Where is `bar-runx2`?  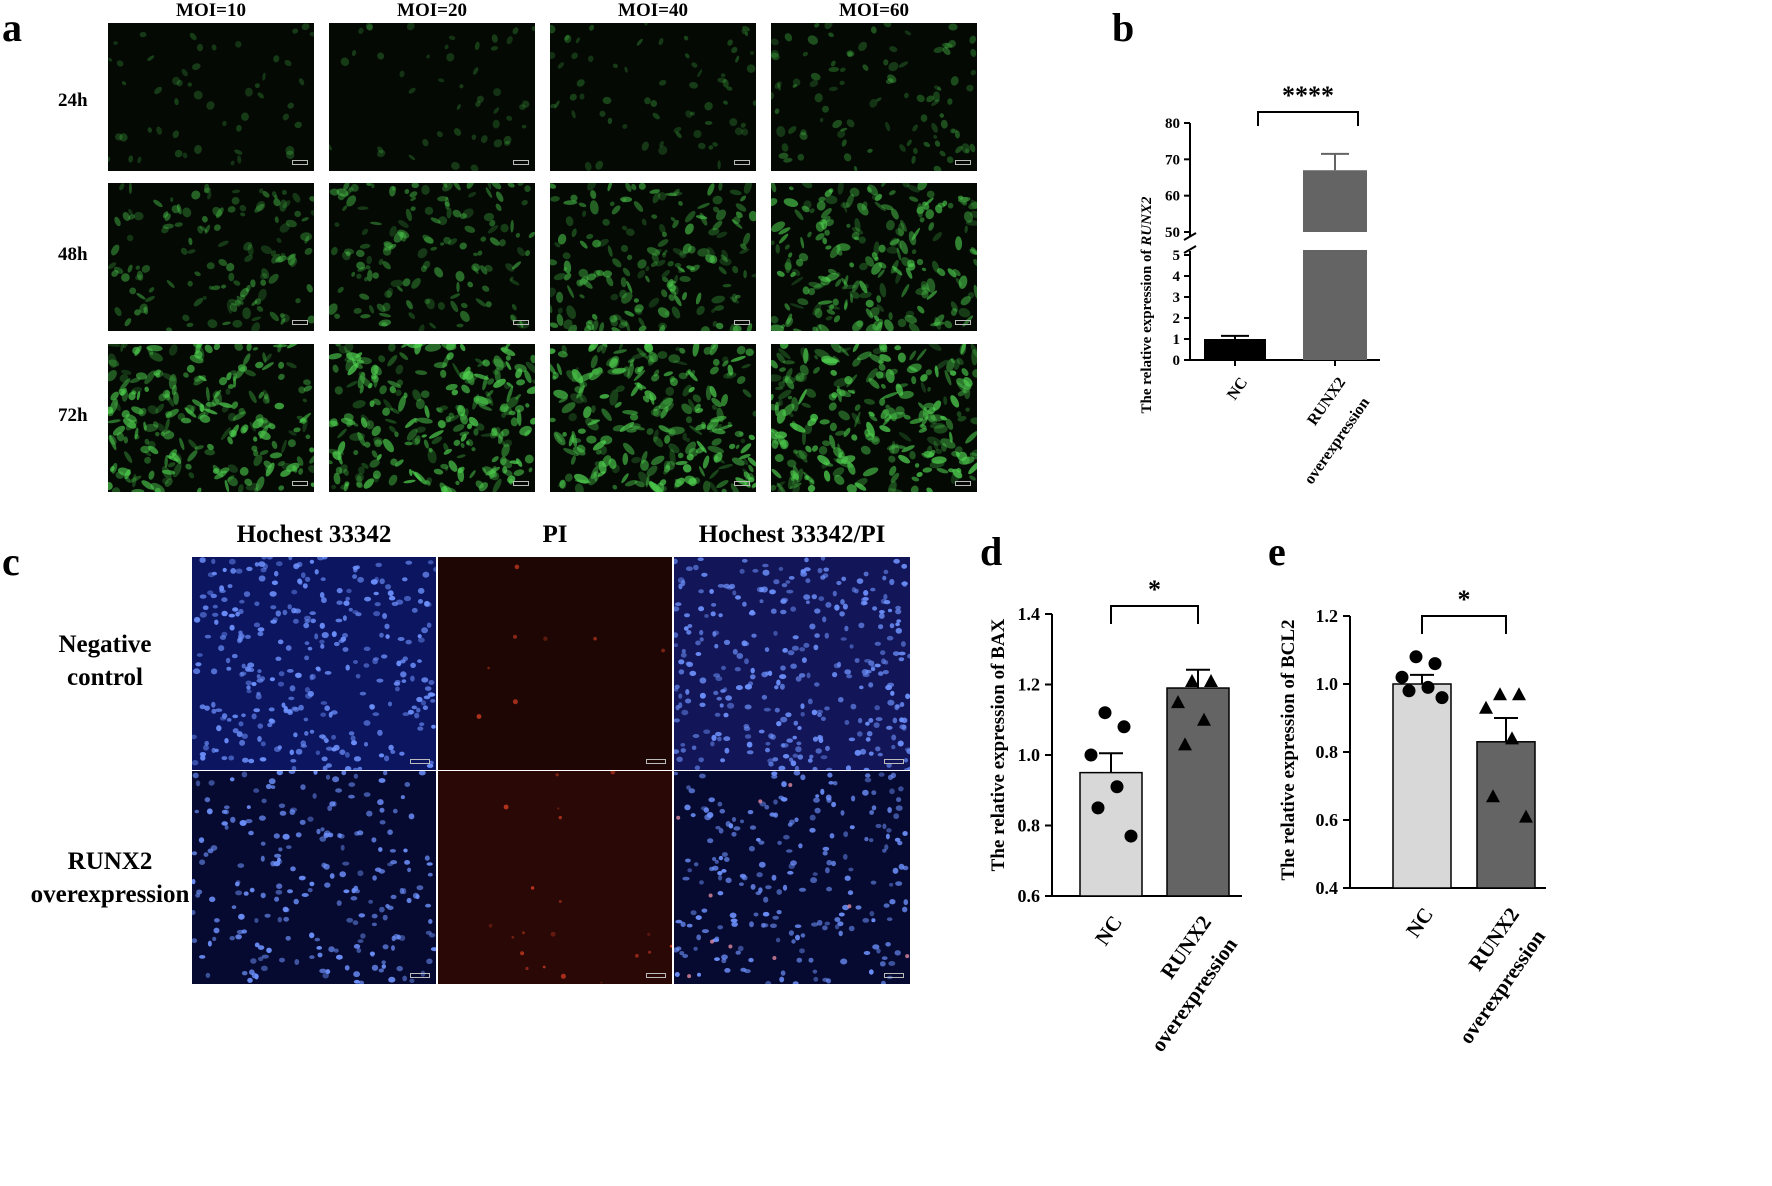
bar-runx2 is located at coordinates (1198, 792).